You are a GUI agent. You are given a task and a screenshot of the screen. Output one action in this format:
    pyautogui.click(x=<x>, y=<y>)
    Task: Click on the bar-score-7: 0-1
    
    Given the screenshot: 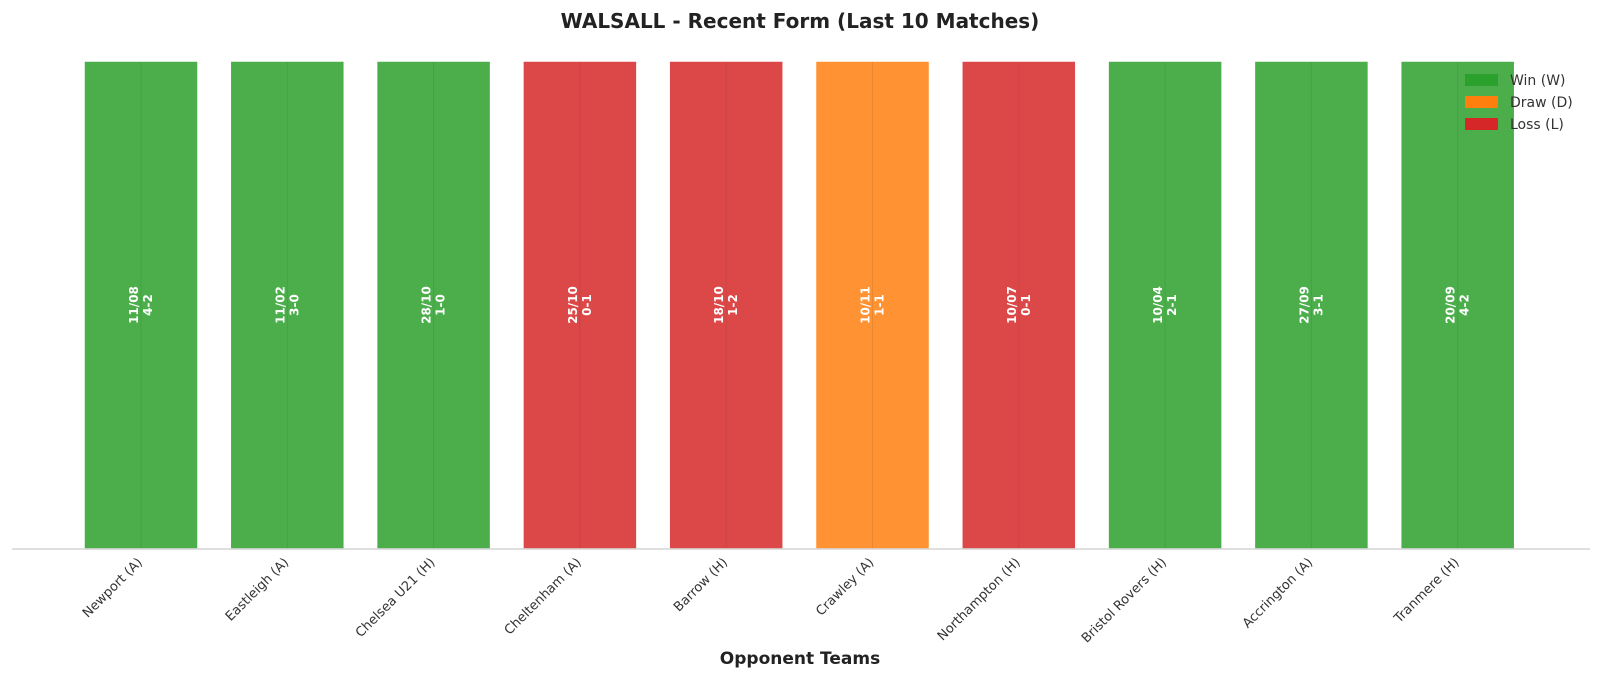 What is the action you would take?
    pyautogui.click(x=1026, y=305)
    